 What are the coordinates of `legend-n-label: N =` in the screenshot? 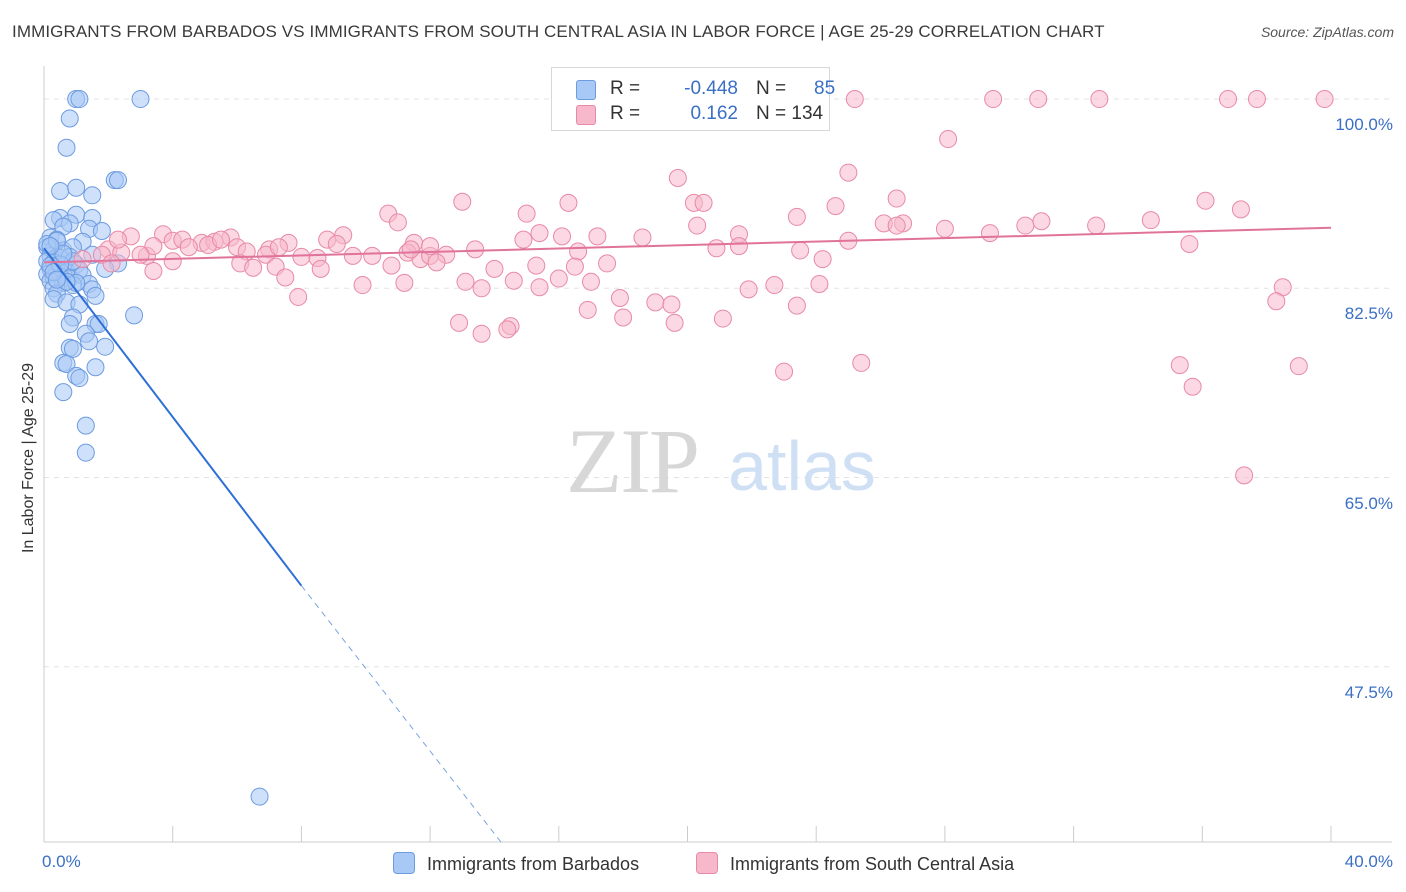 It's located at (771, 88).